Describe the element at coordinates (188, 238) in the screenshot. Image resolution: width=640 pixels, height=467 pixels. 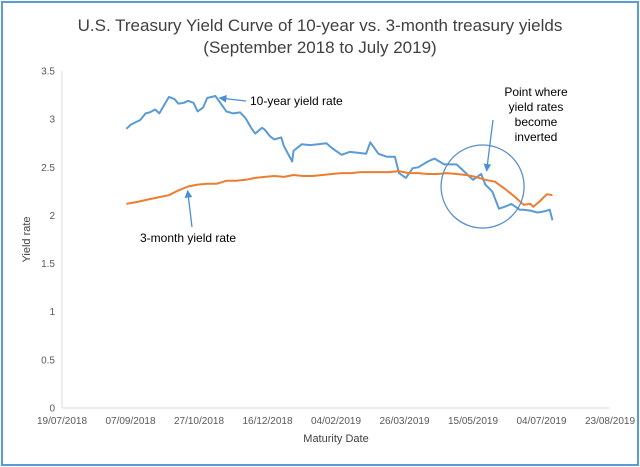
I see `annotation-label: 3-month yield rate` at that location.